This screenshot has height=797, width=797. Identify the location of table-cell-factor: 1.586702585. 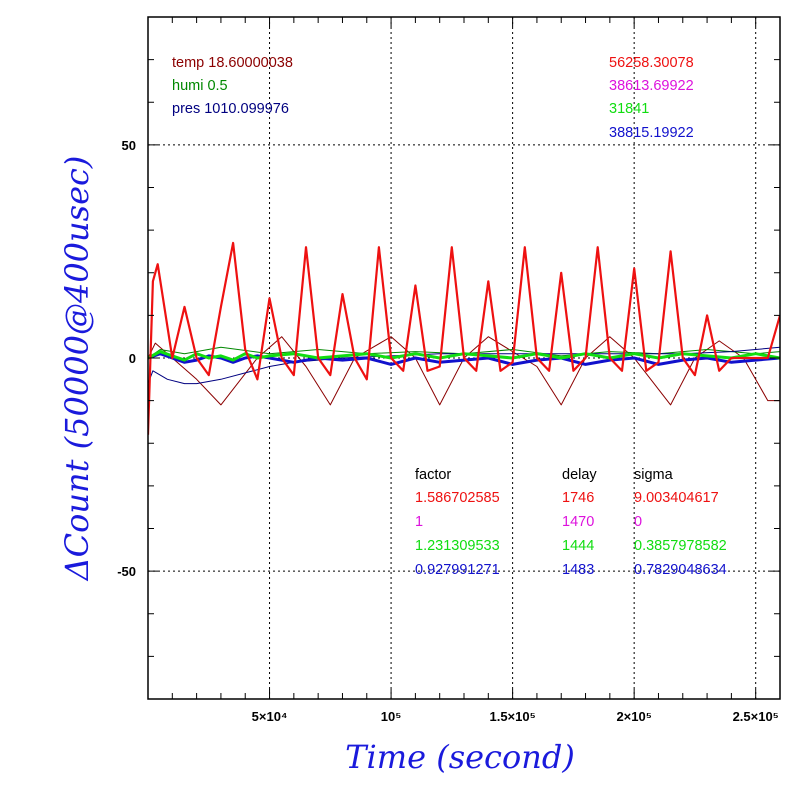
(457, 498).